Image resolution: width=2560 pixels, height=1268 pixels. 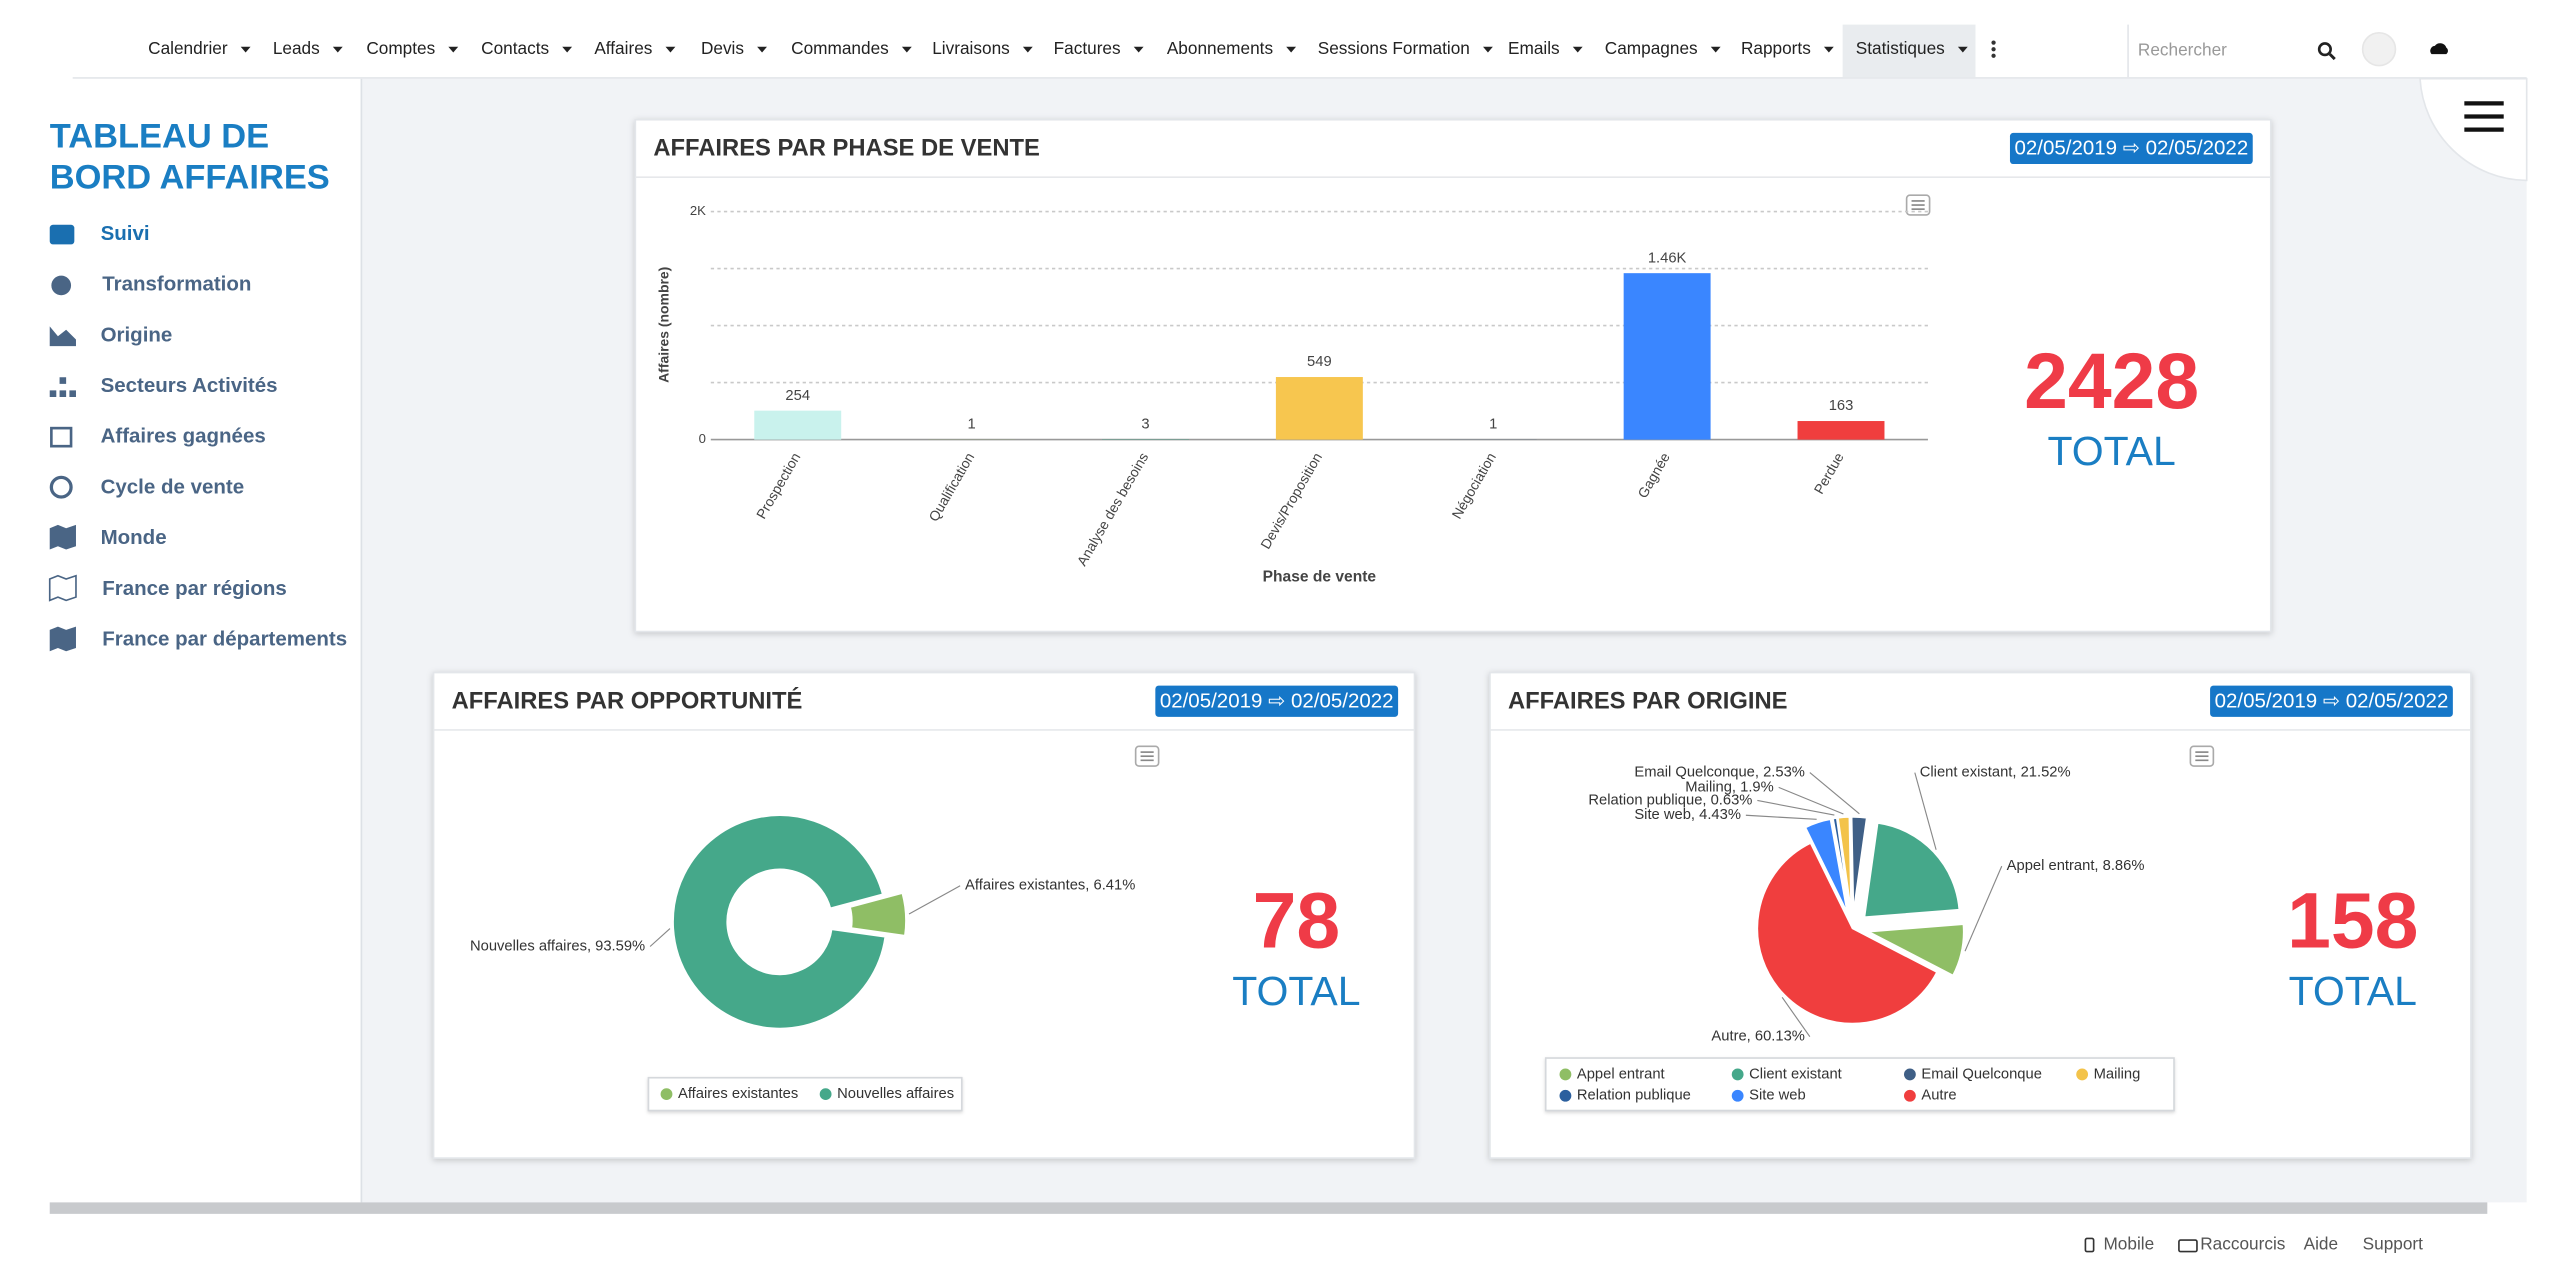 I want to click on legend-label: Site web, so click(x=1777, y=1096).